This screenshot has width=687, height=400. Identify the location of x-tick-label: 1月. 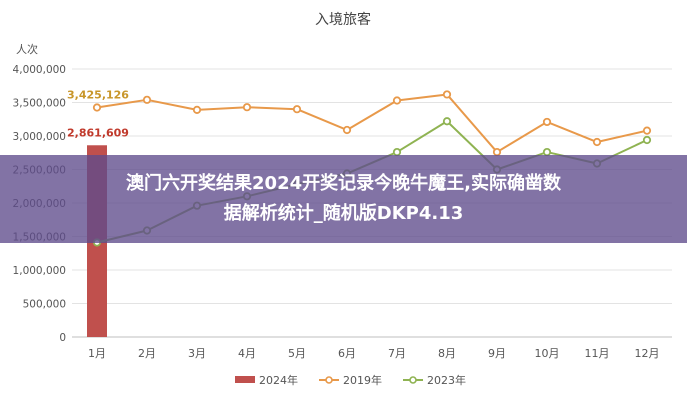
(97, 353).